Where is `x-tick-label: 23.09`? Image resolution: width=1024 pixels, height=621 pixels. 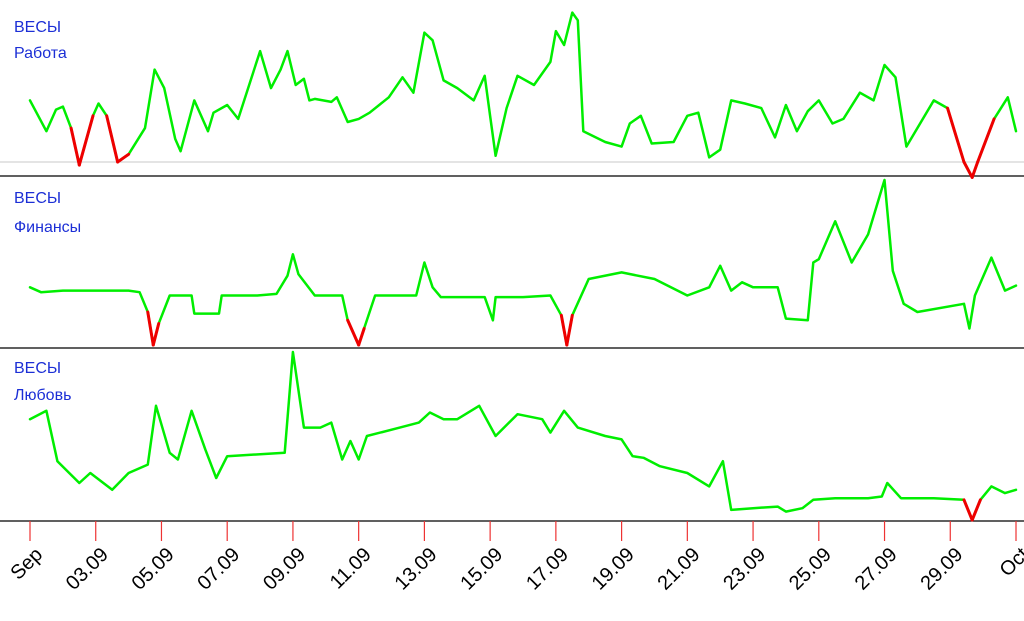 x-tick-label: 23.09 is located at coordinates (744, 569).